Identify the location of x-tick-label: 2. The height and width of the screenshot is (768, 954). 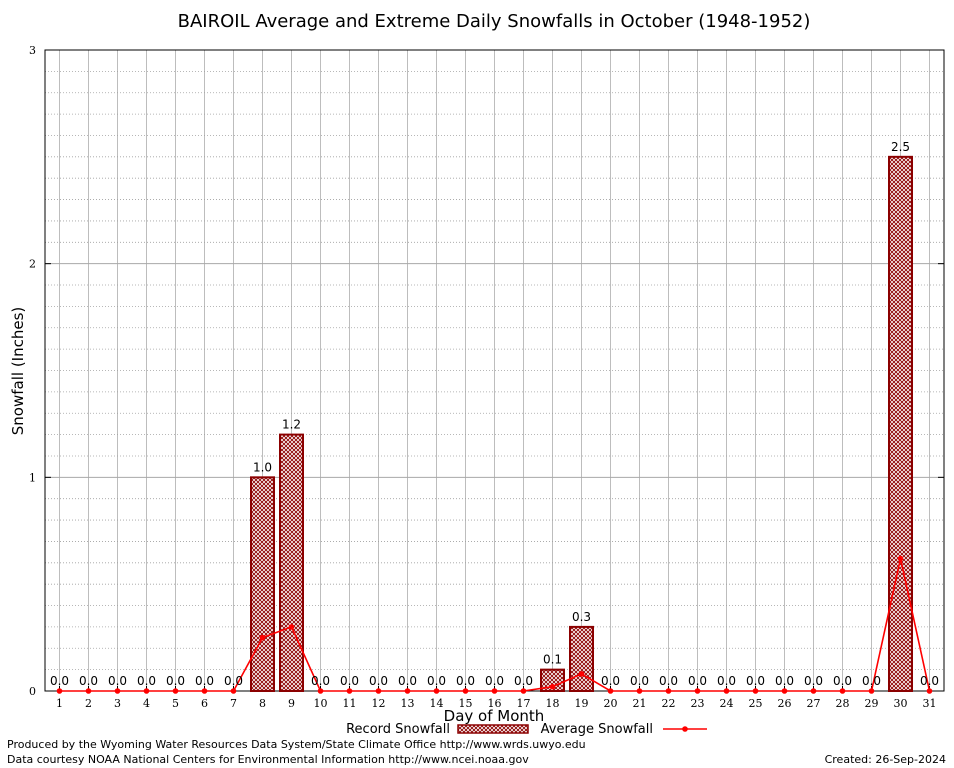
(88, 703).